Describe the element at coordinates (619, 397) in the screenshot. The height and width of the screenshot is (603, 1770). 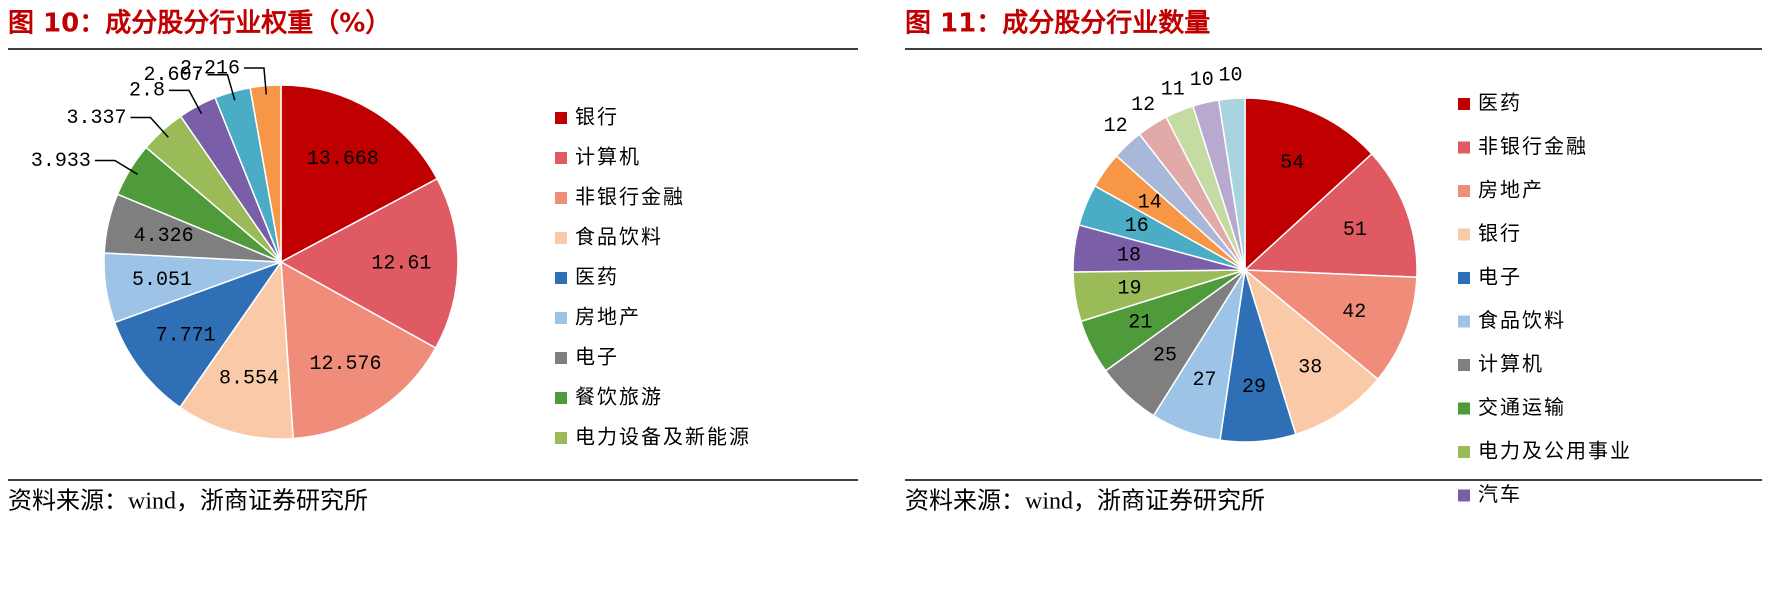
I see `legend-label: 餐饮旅游` at that location.